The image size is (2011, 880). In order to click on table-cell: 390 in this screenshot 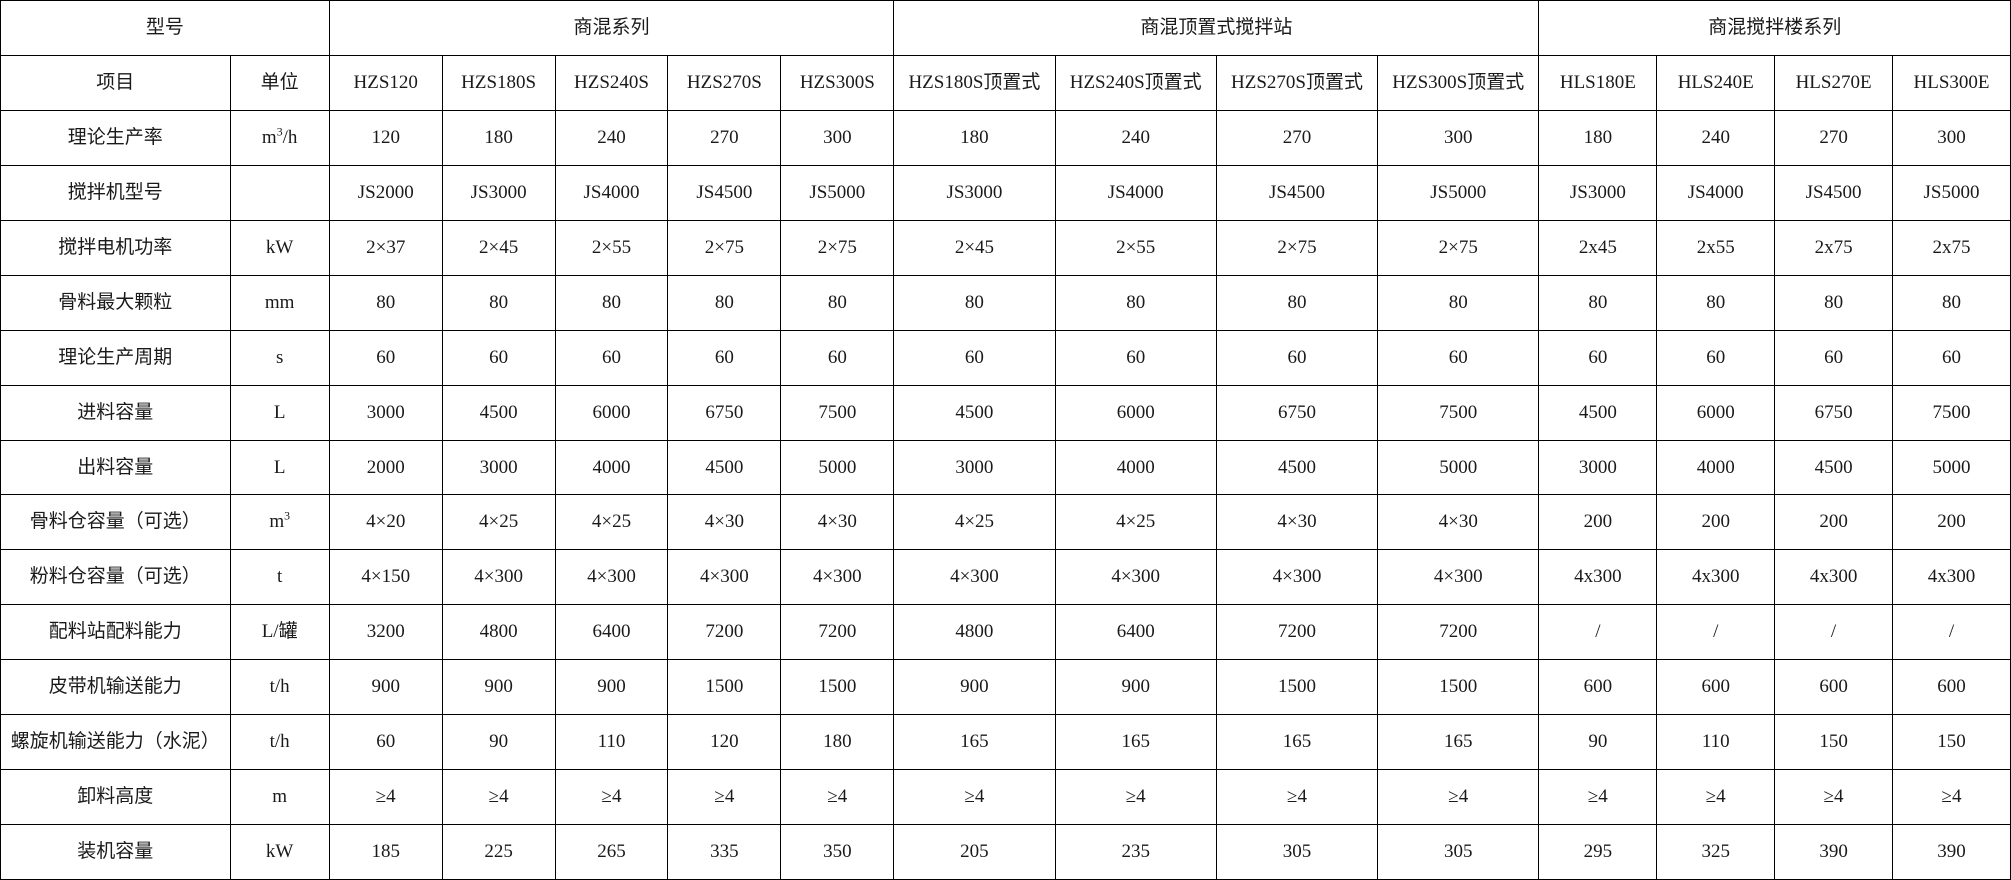, I will do `click(1951, 852)`.